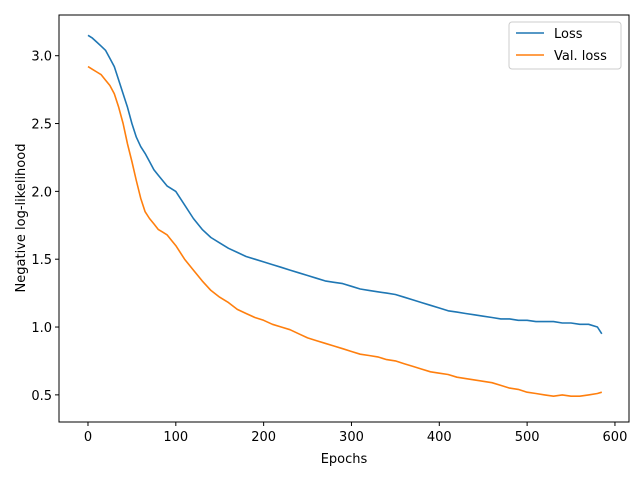 This screenshot has width=640, height=480. Describe the element at coordinates (568, 34) in the screenshot. I see `legend-label-loss: Loss` at that location.